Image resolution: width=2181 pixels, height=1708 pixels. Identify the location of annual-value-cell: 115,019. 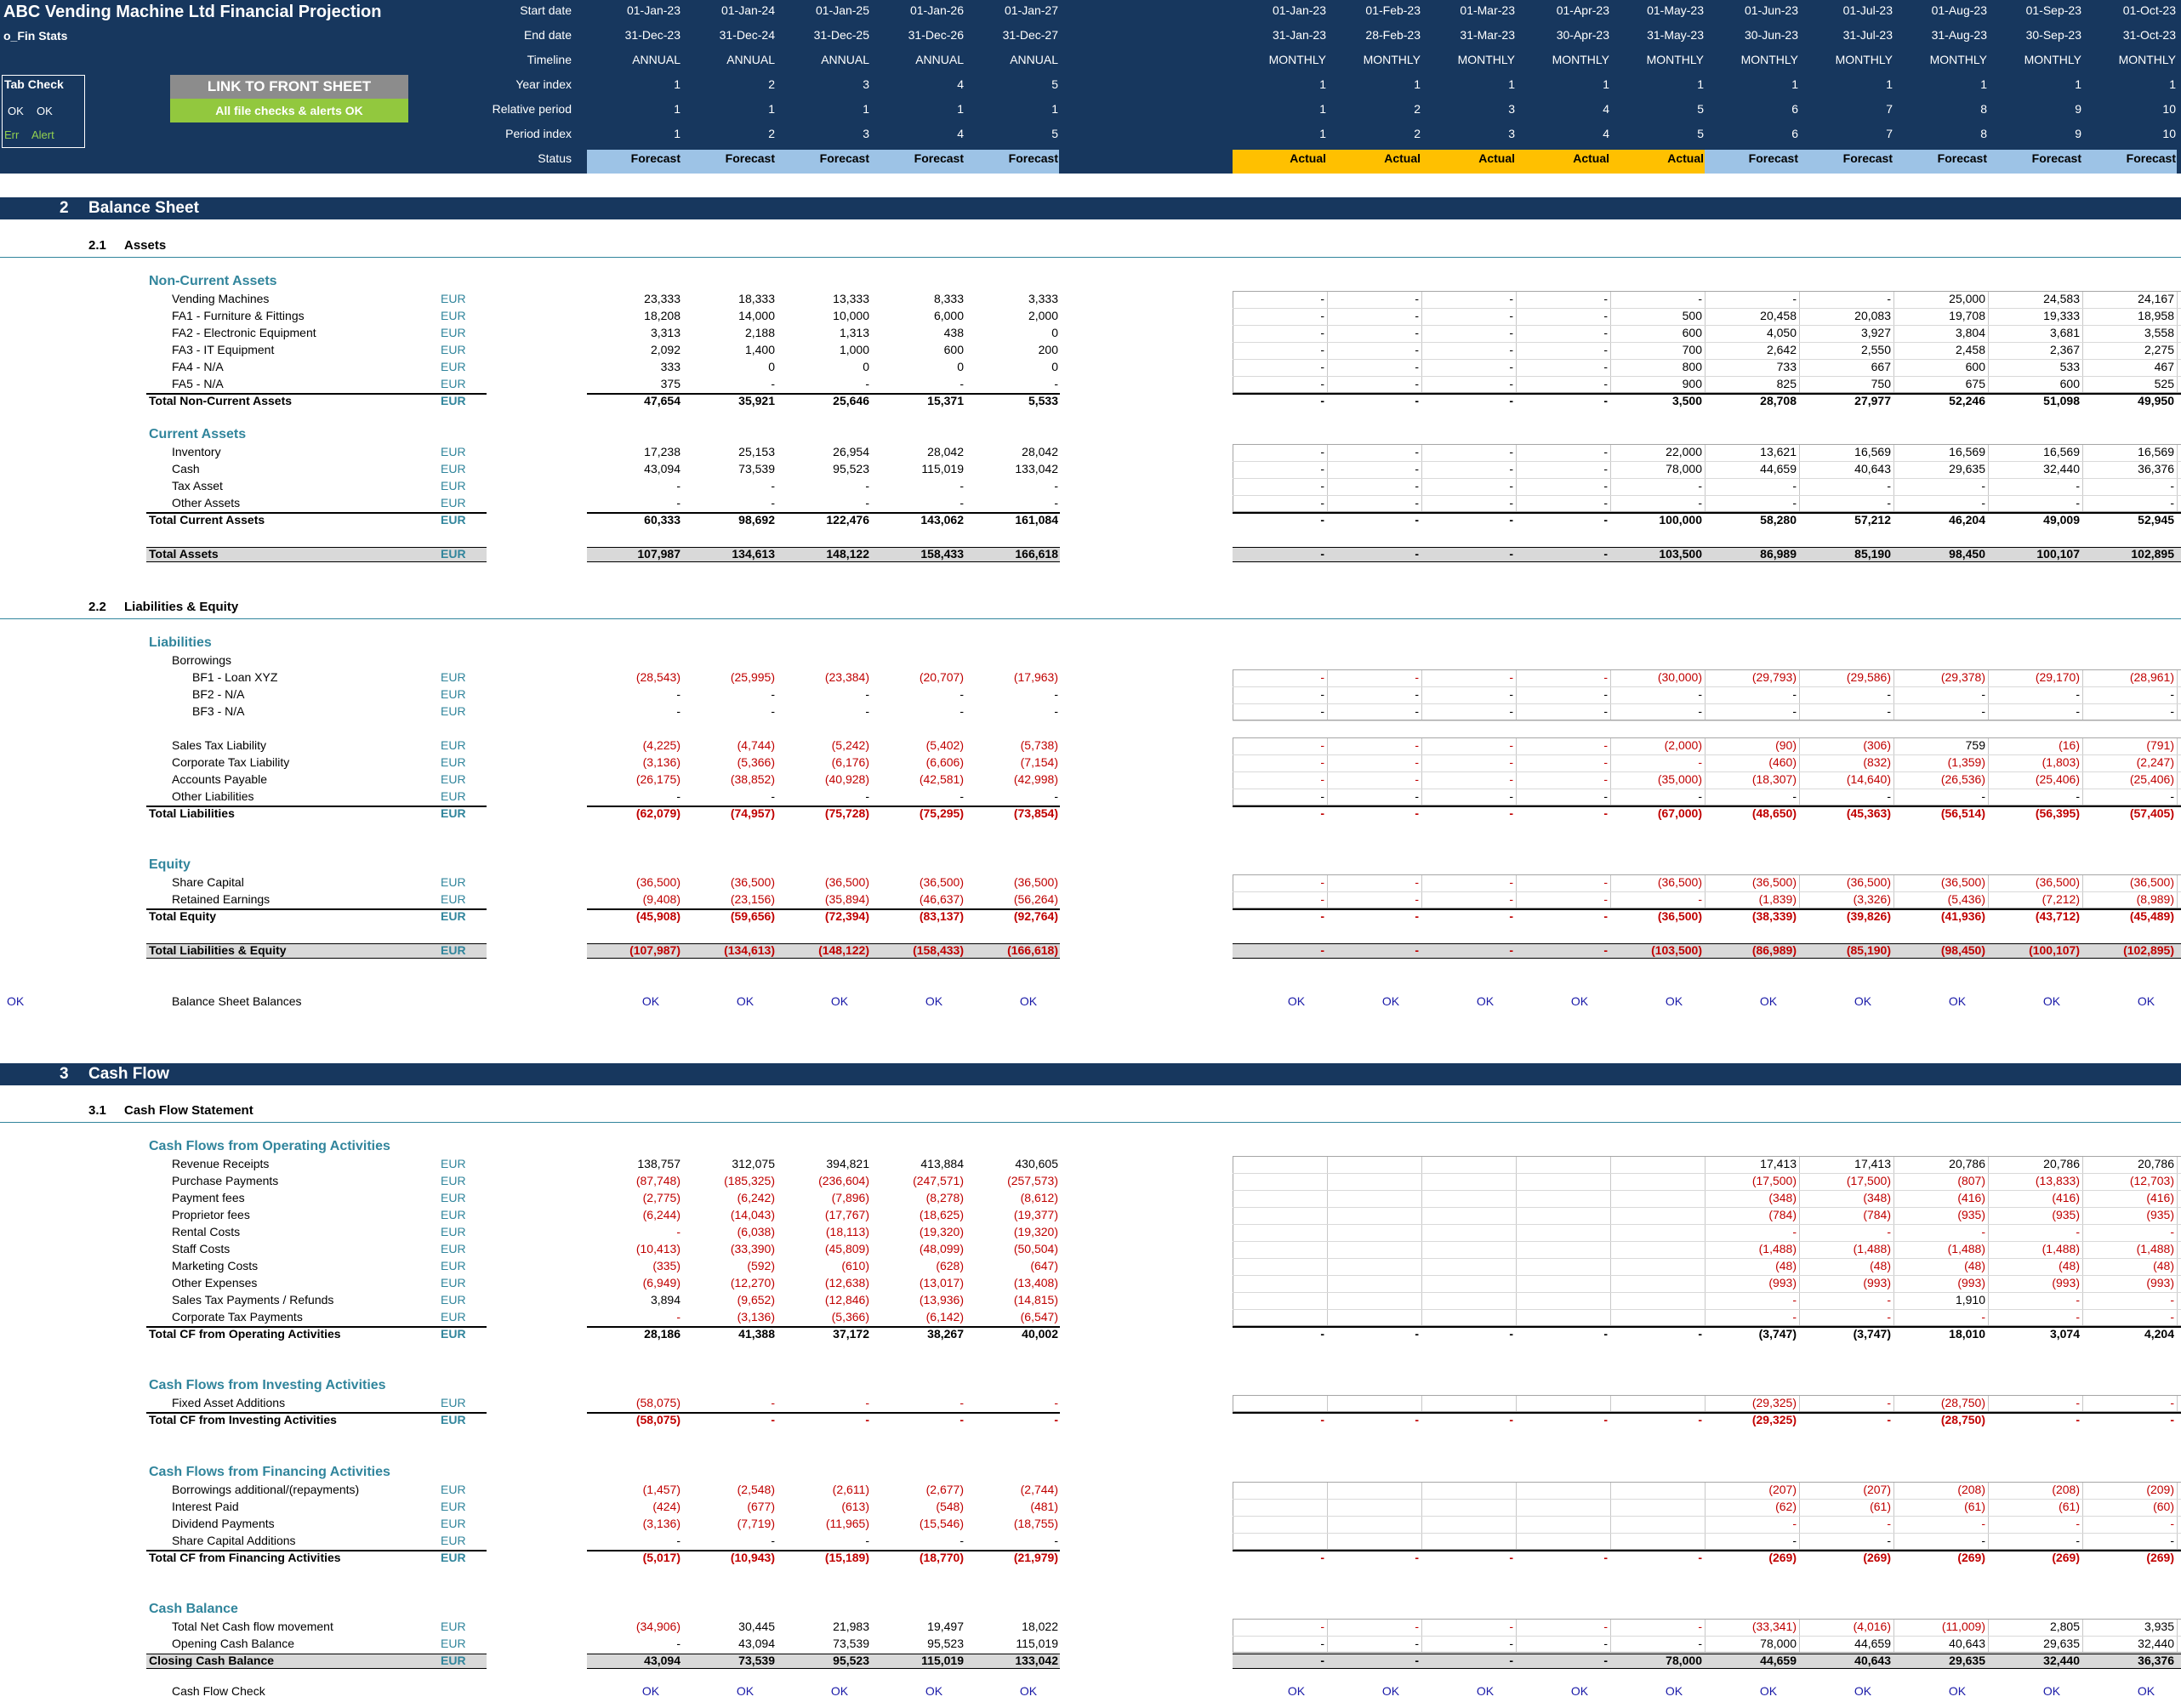
(942, 468).